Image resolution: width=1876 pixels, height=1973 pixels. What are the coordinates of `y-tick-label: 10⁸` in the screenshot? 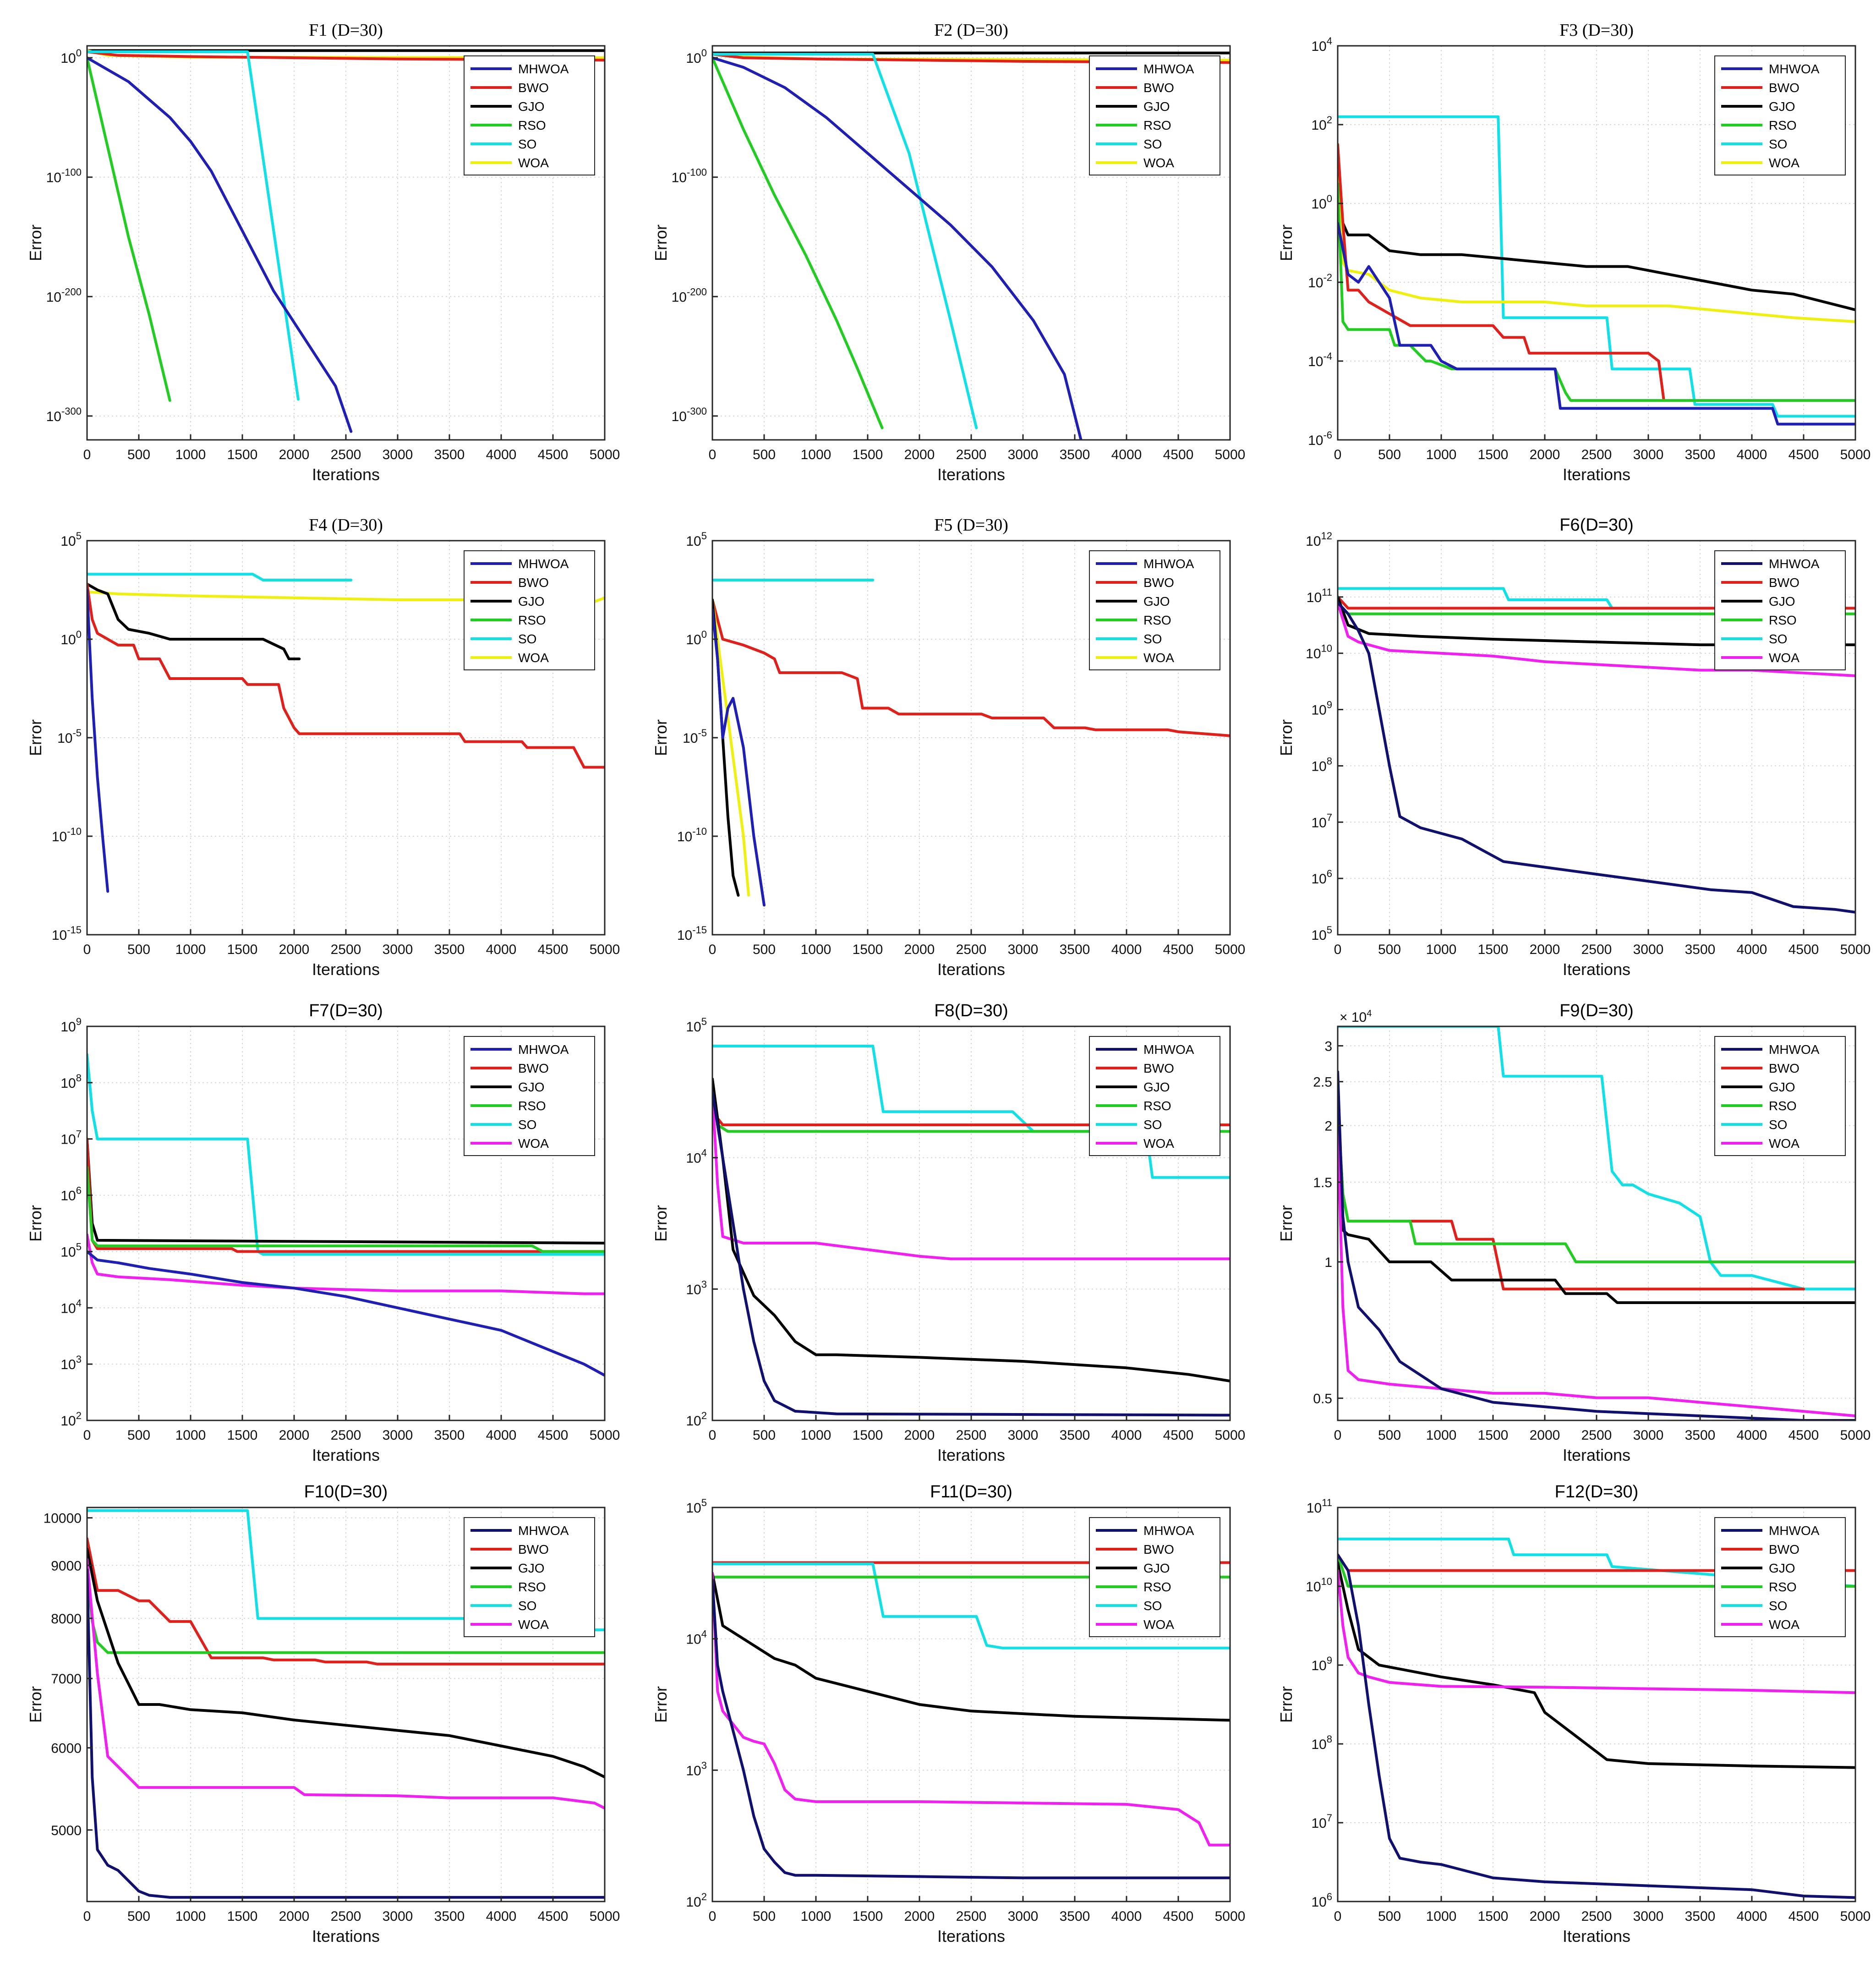 It's located at (1321, 764).